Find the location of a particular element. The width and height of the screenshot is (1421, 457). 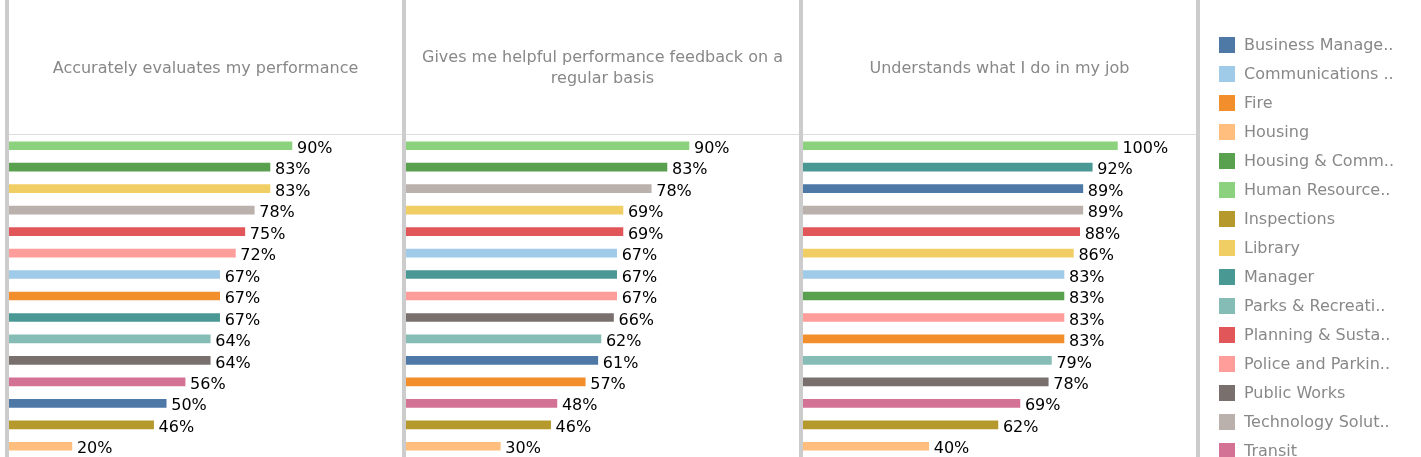

data-label: 57% is located at coordinates (608, 384).